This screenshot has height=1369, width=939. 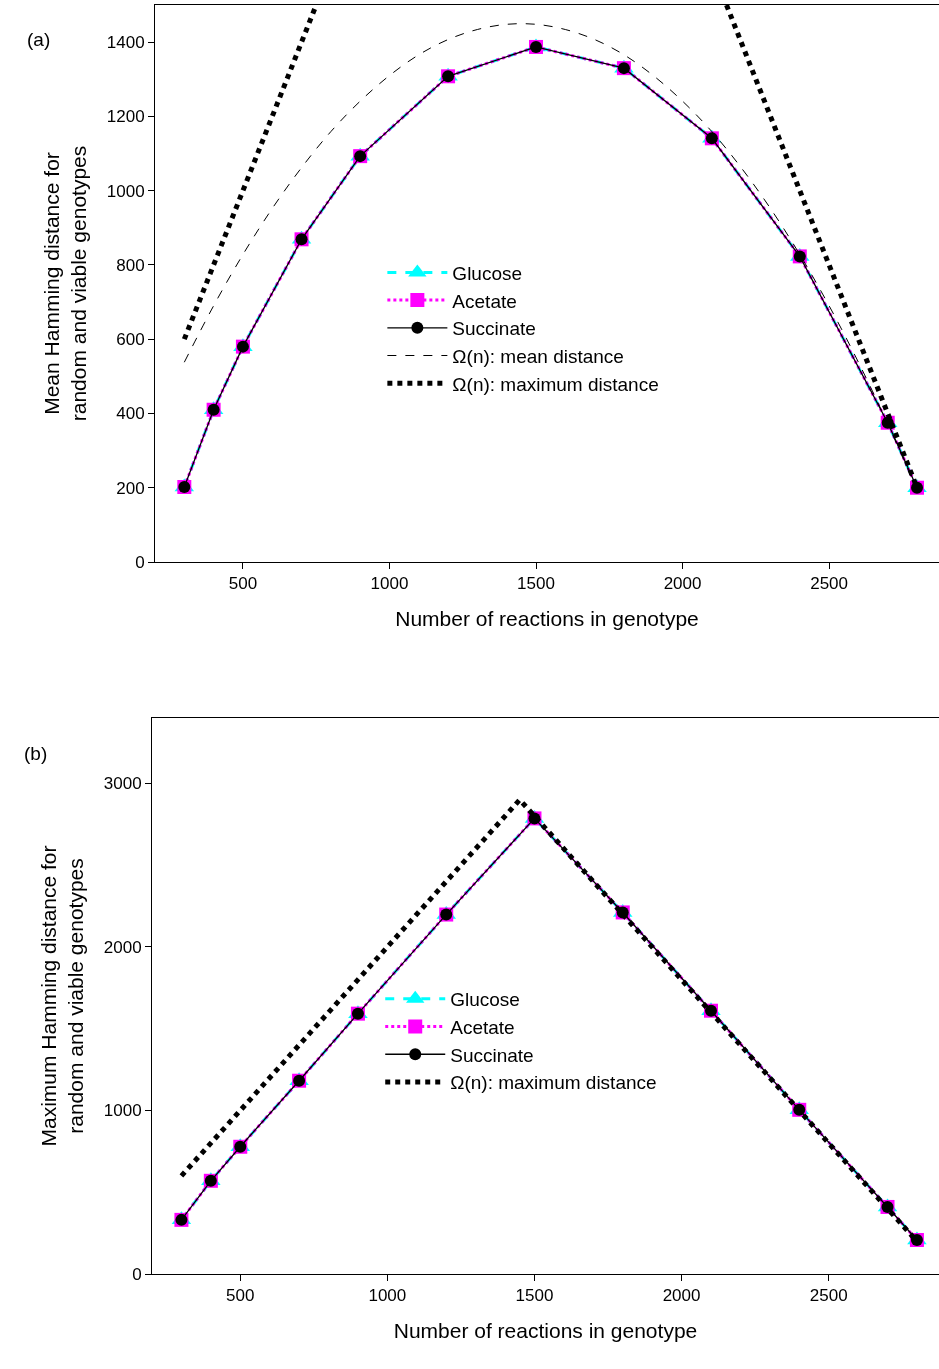 What do you see at coordinates (125, 43) in the screenshot?
I see `y-tick-label: 1400` at bounding box center [125, 43].